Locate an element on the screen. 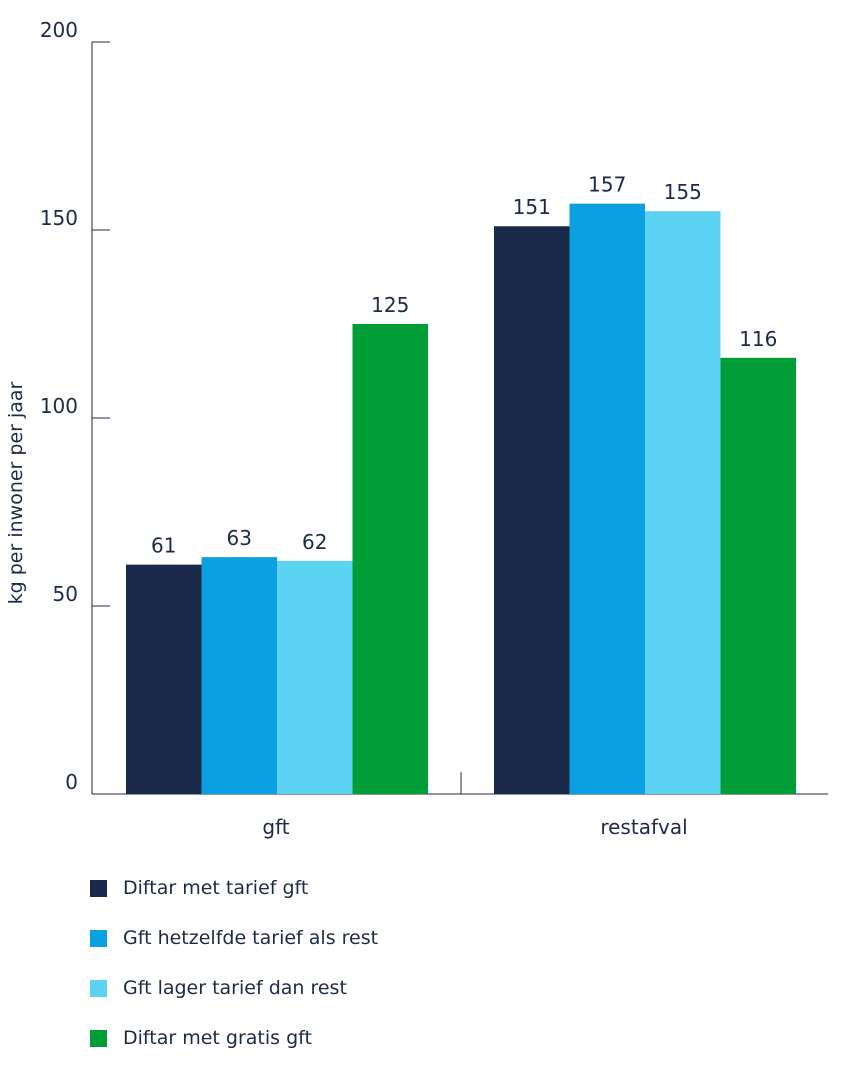  legend-label: Gft hetzelfde tarief als rest is located at coordinates (250, 938).